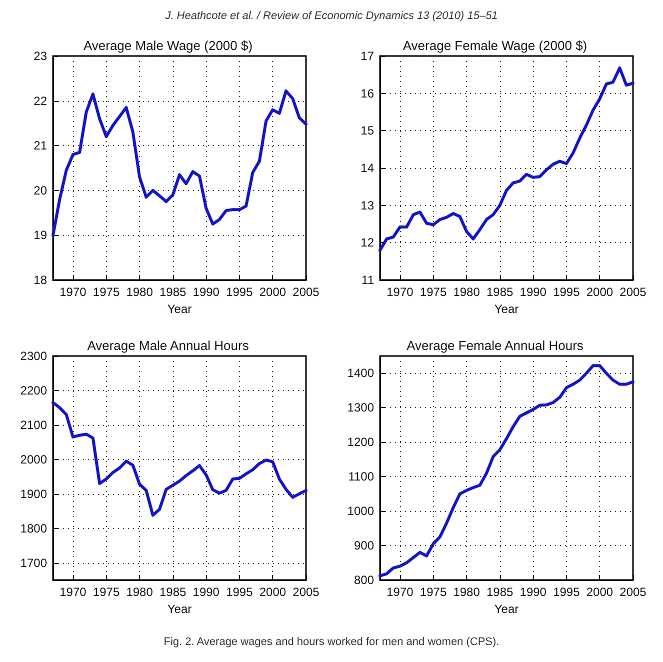 The height and width of the screenshot is (662, 663). I want to click on y-tick-label: 1100, so click(361, 477).